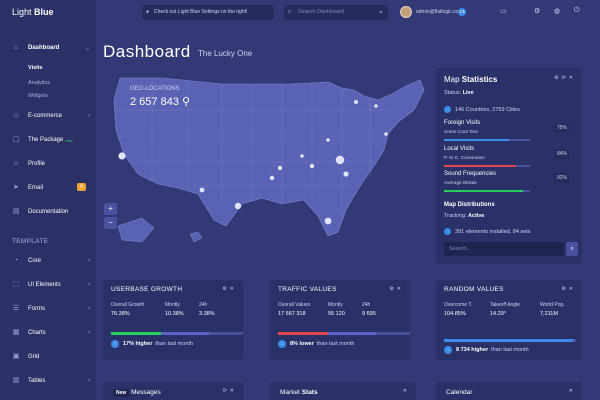 Image resolution: width=600 pixels, height=400 pixels. What do you see at coordinates (38, 96) in the screenshot?
I see `sidebar-subitem-widgets: Widgets` at bounding box center [38, 96].